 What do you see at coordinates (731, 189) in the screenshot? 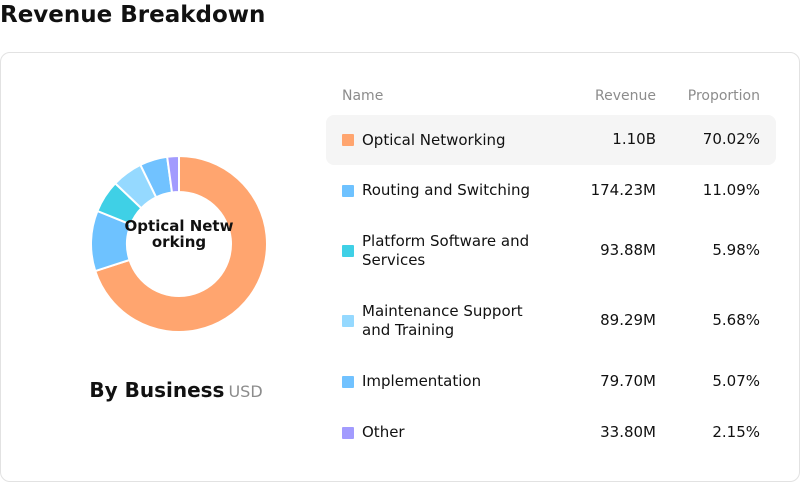
I see `row-proportion: 11.09%` at bounding box center [731, 189].